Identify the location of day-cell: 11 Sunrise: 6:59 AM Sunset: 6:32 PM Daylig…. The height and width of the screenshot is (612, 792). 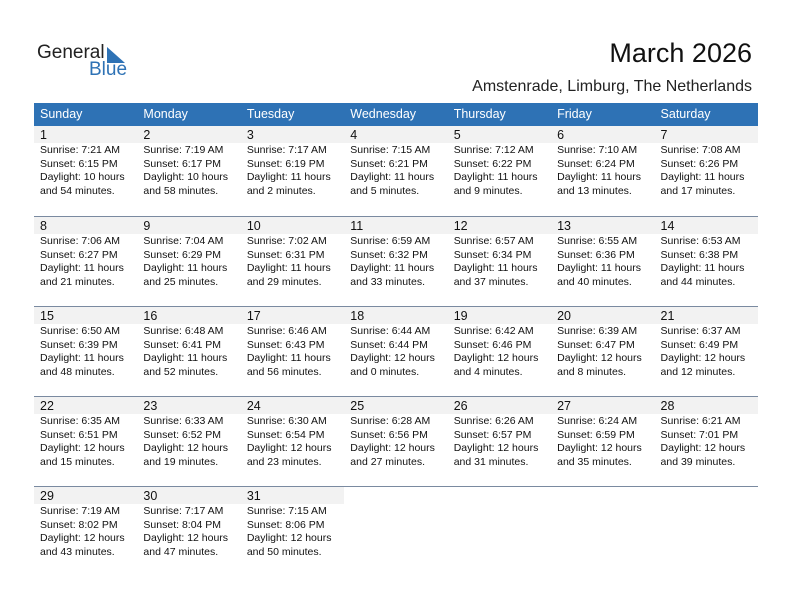
(396, 261).